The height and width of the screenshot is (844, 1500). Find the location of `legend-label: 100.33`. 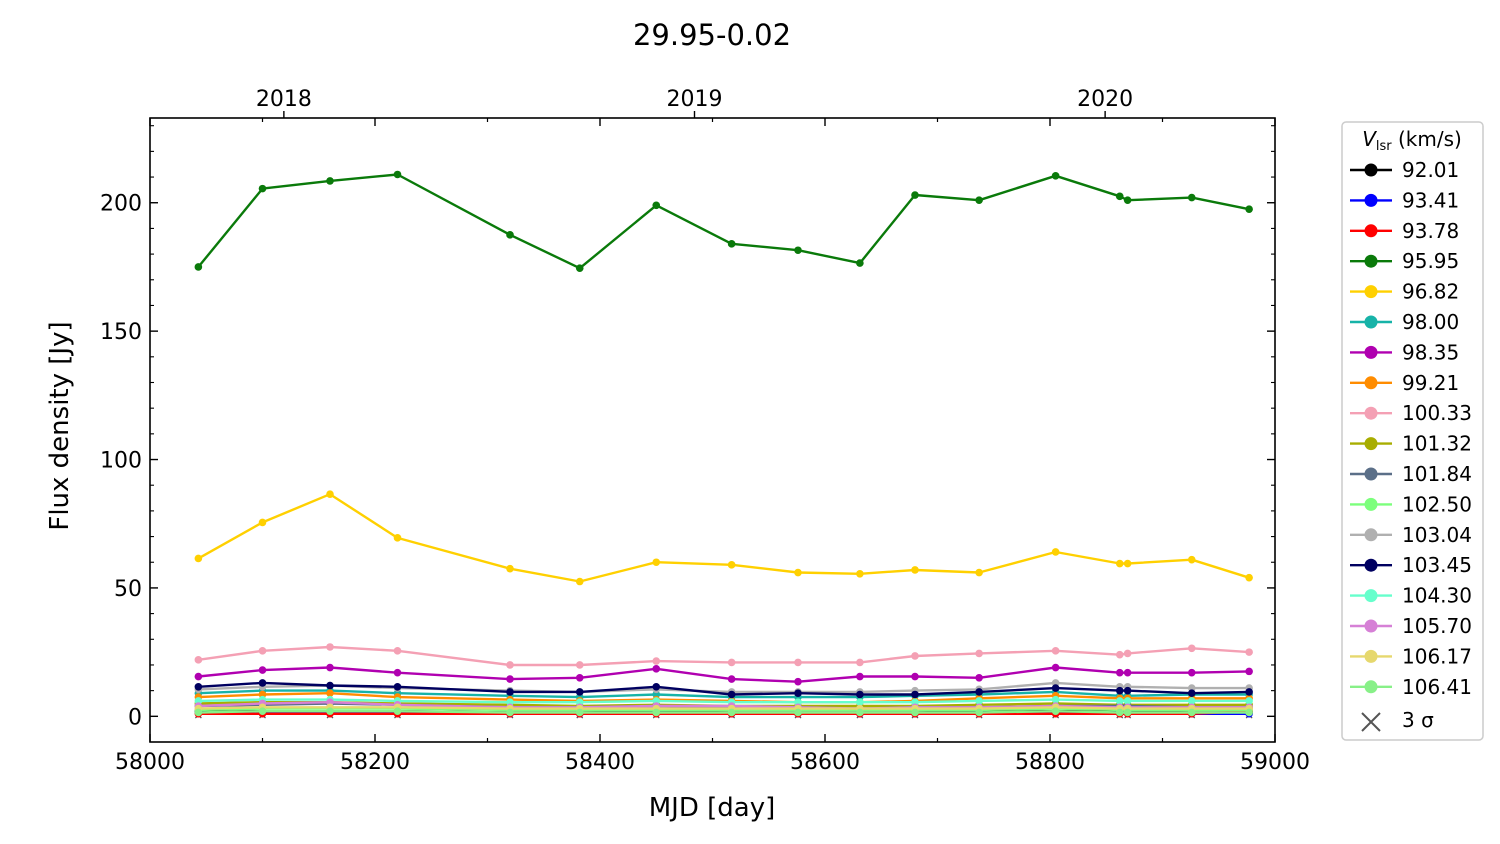

legend-label: 100.33 is located at coordinates (1437, 413).